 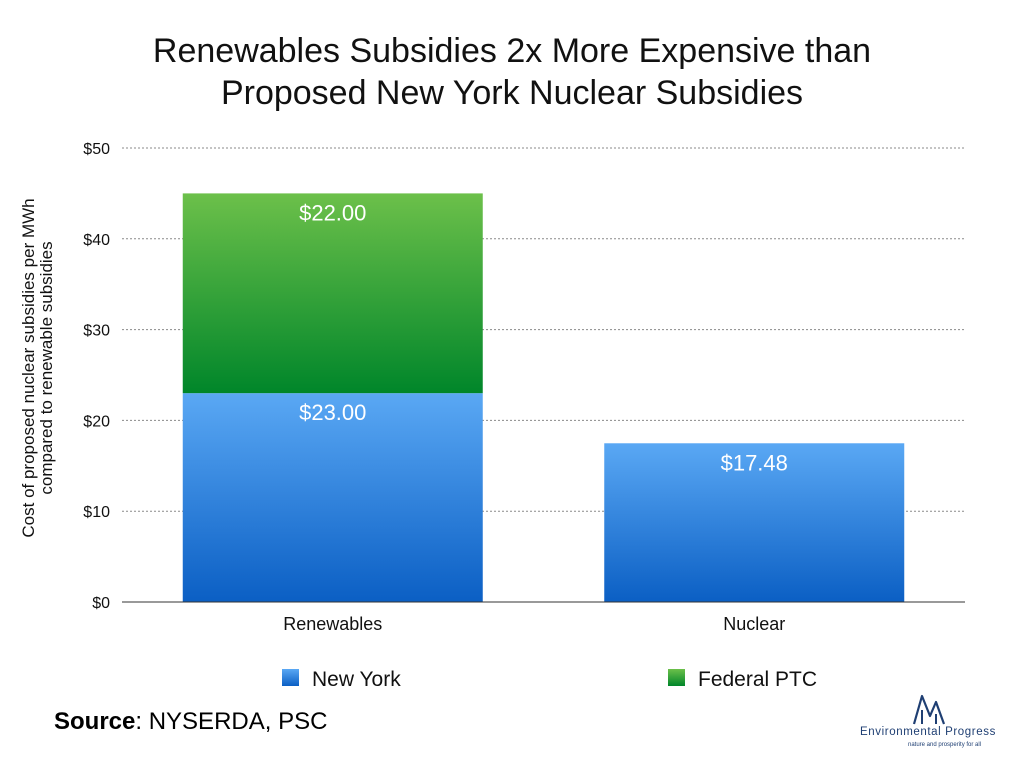 I want to click on chart-title-line-2: Proposed New York Nuclear Subsidies, so click(x=512, y=93).